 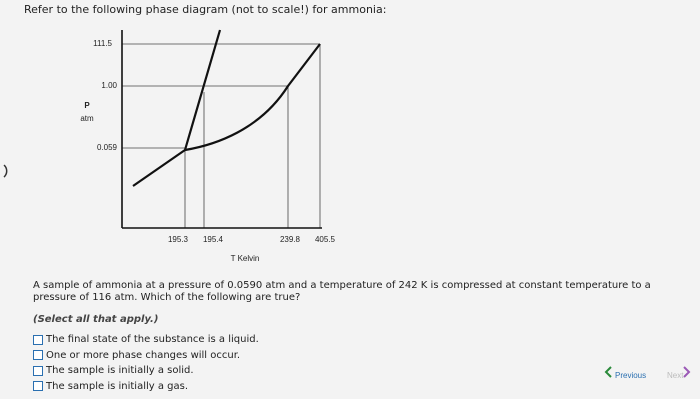 I want to click on side-arrow, so click(x=5, y=171).